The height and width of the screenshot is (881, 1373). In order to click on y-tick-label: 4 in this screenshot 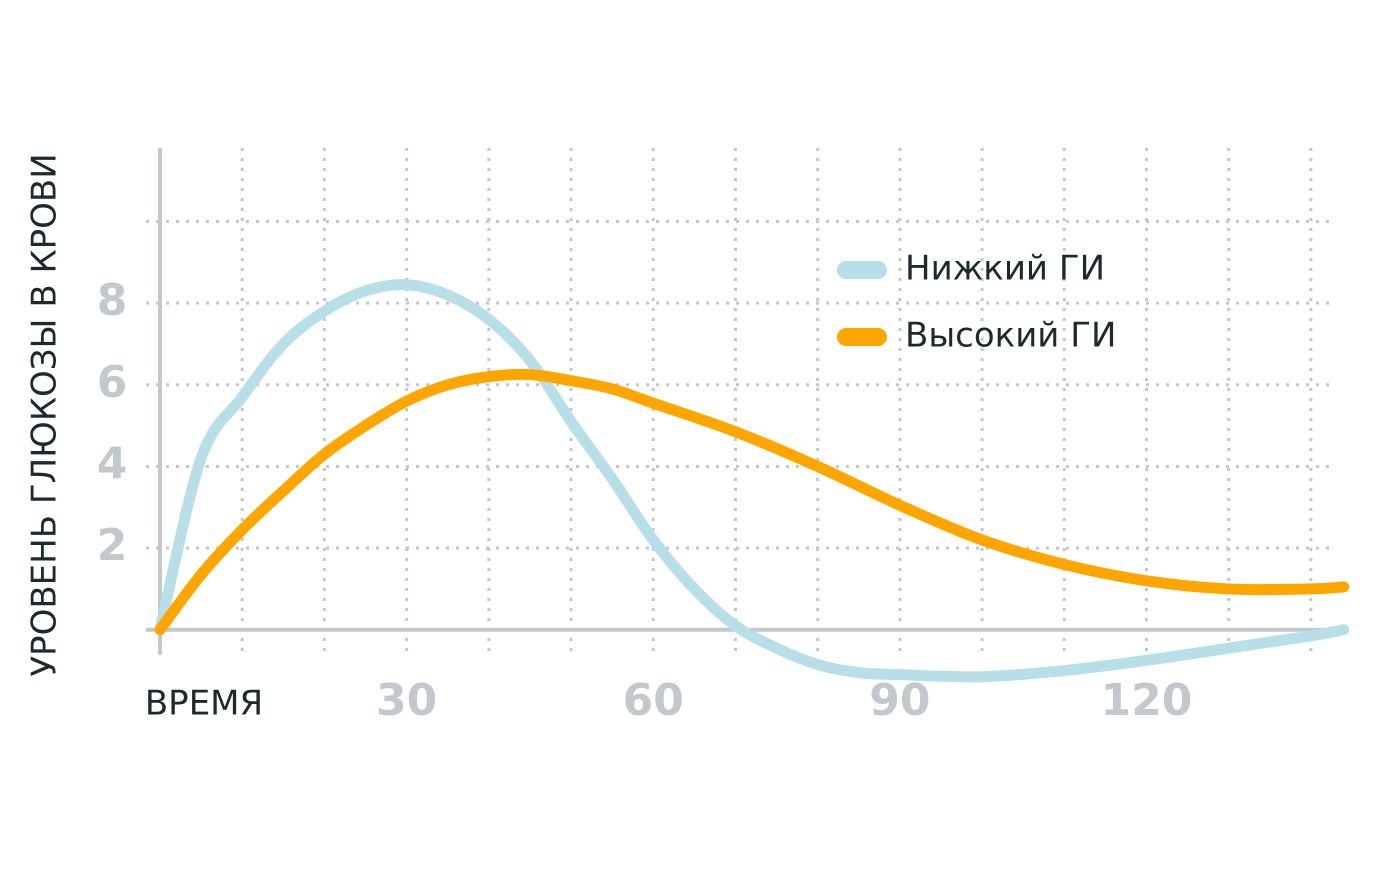, I will do `click(112, 463)`.